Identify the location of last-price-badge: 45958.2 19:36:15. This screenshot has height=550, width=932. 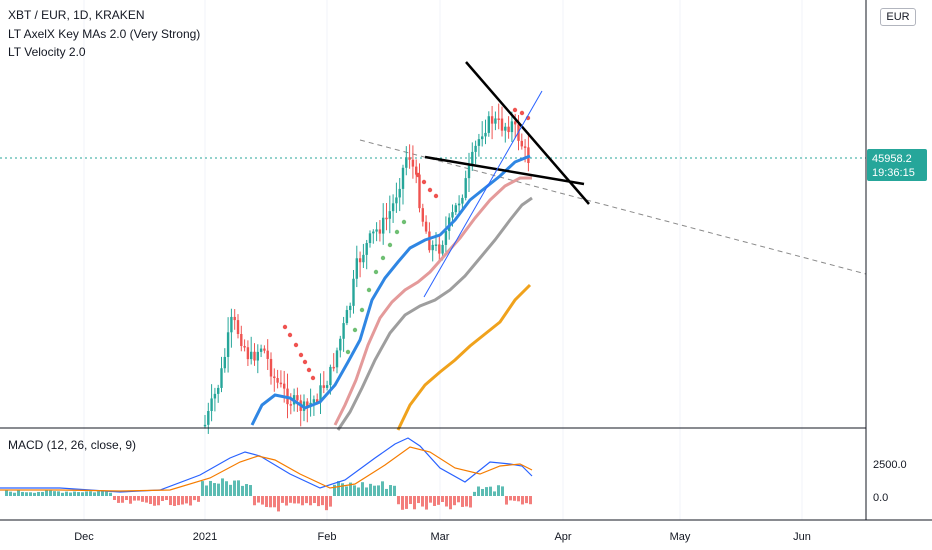
(897, 165).